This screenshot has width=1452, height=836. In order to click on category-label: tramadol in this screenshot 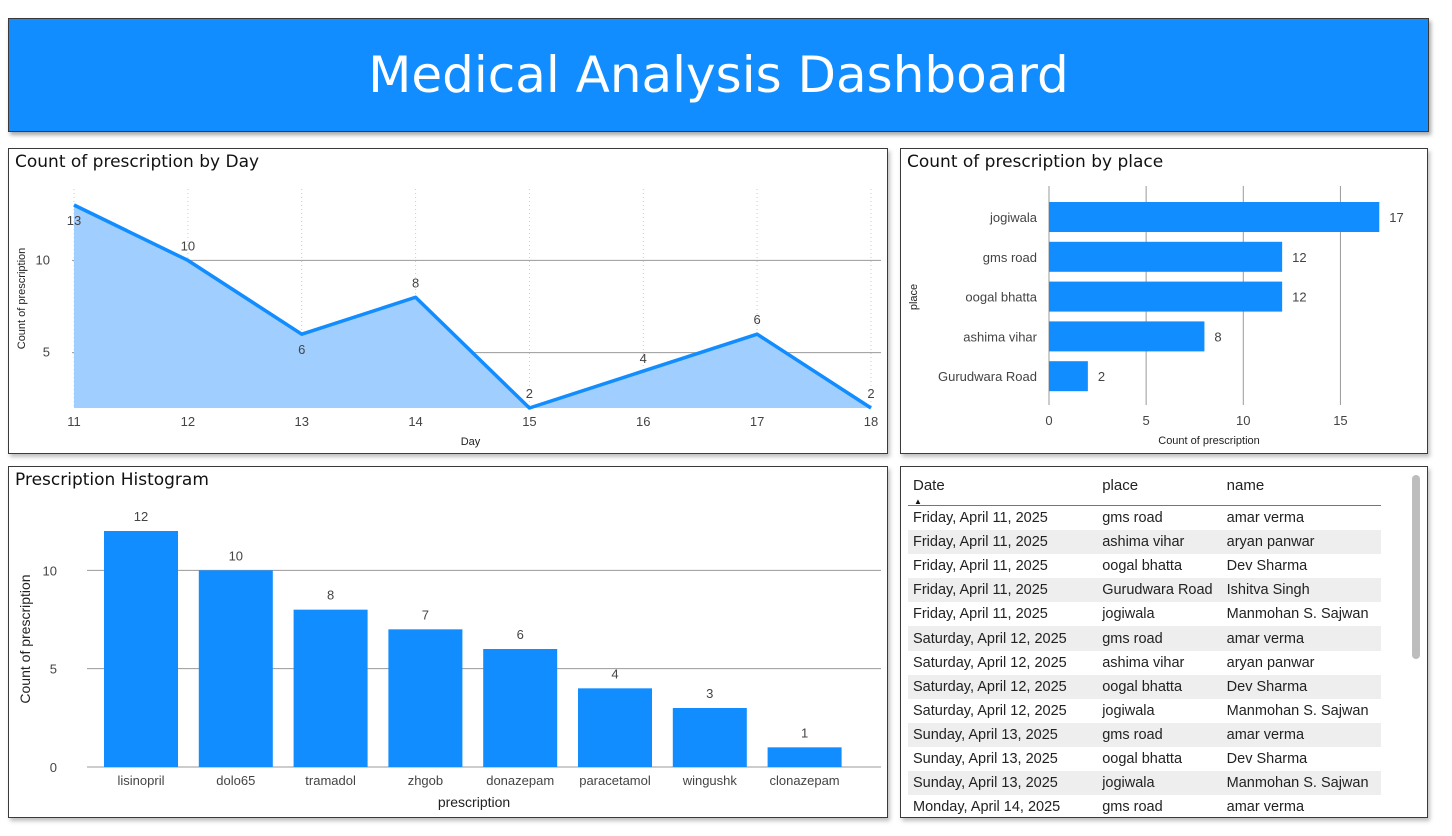, I will do `click(330, 780)`.